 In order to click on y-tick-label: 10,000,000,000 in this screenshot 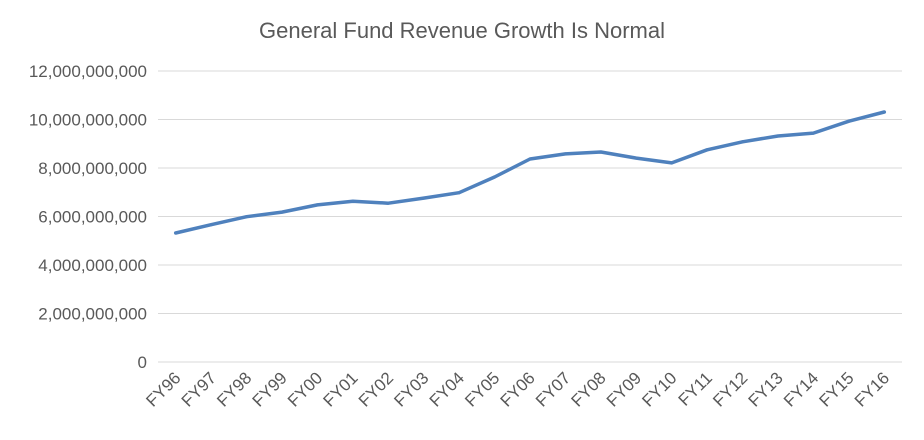, I will do `click(88, 120)`.